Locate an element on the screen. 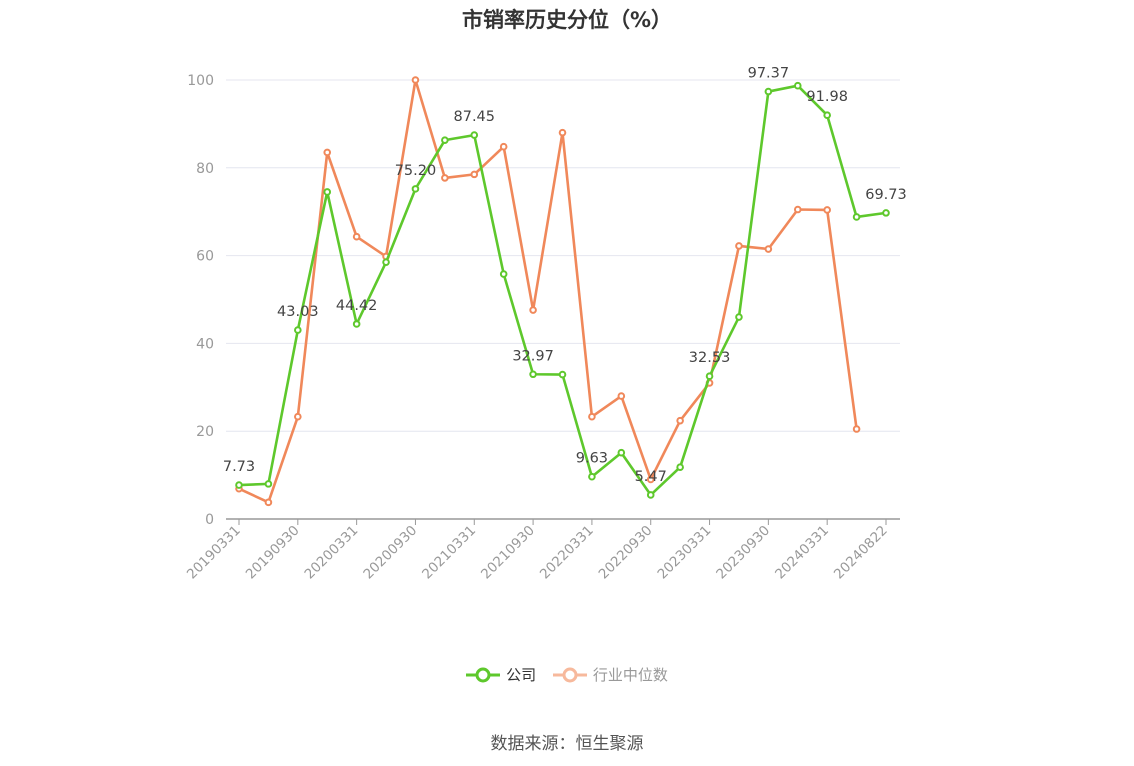 This screenshot has width=1134, height=766. chart-title: 市销率历史分位（%） is located at coordinates (567, 20).